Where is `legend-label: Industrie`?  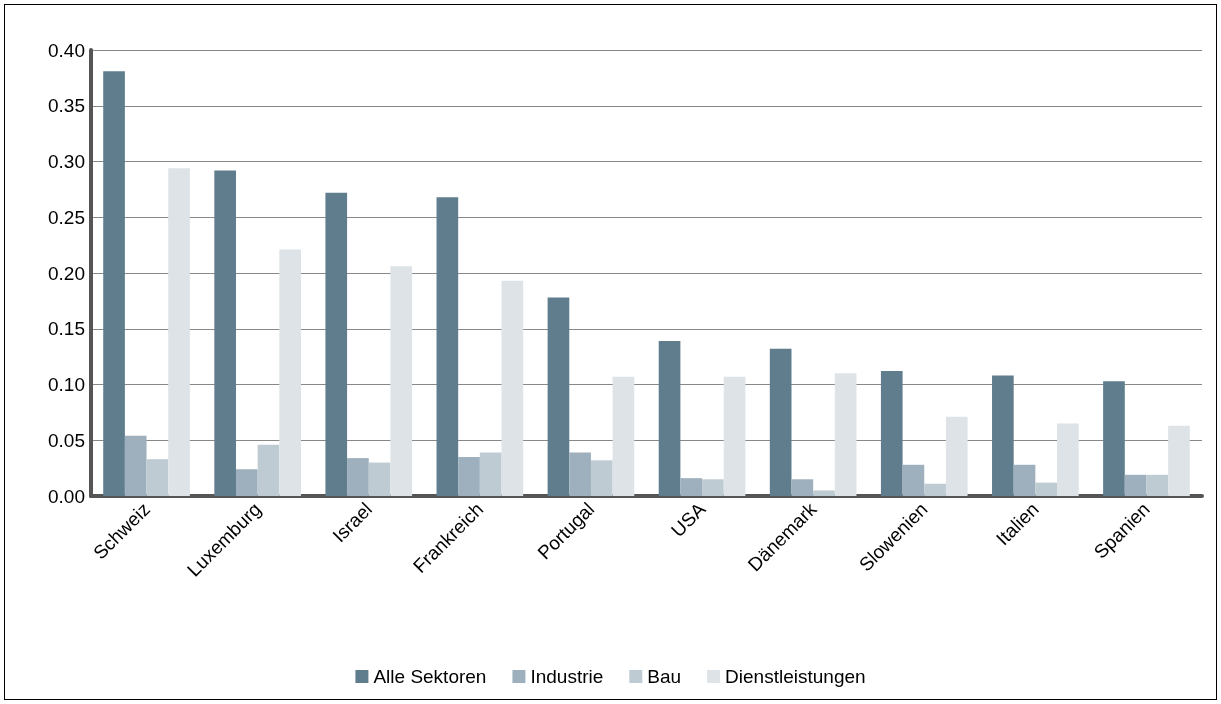 legend-label: Industrie is located at coordinates (567, 676).